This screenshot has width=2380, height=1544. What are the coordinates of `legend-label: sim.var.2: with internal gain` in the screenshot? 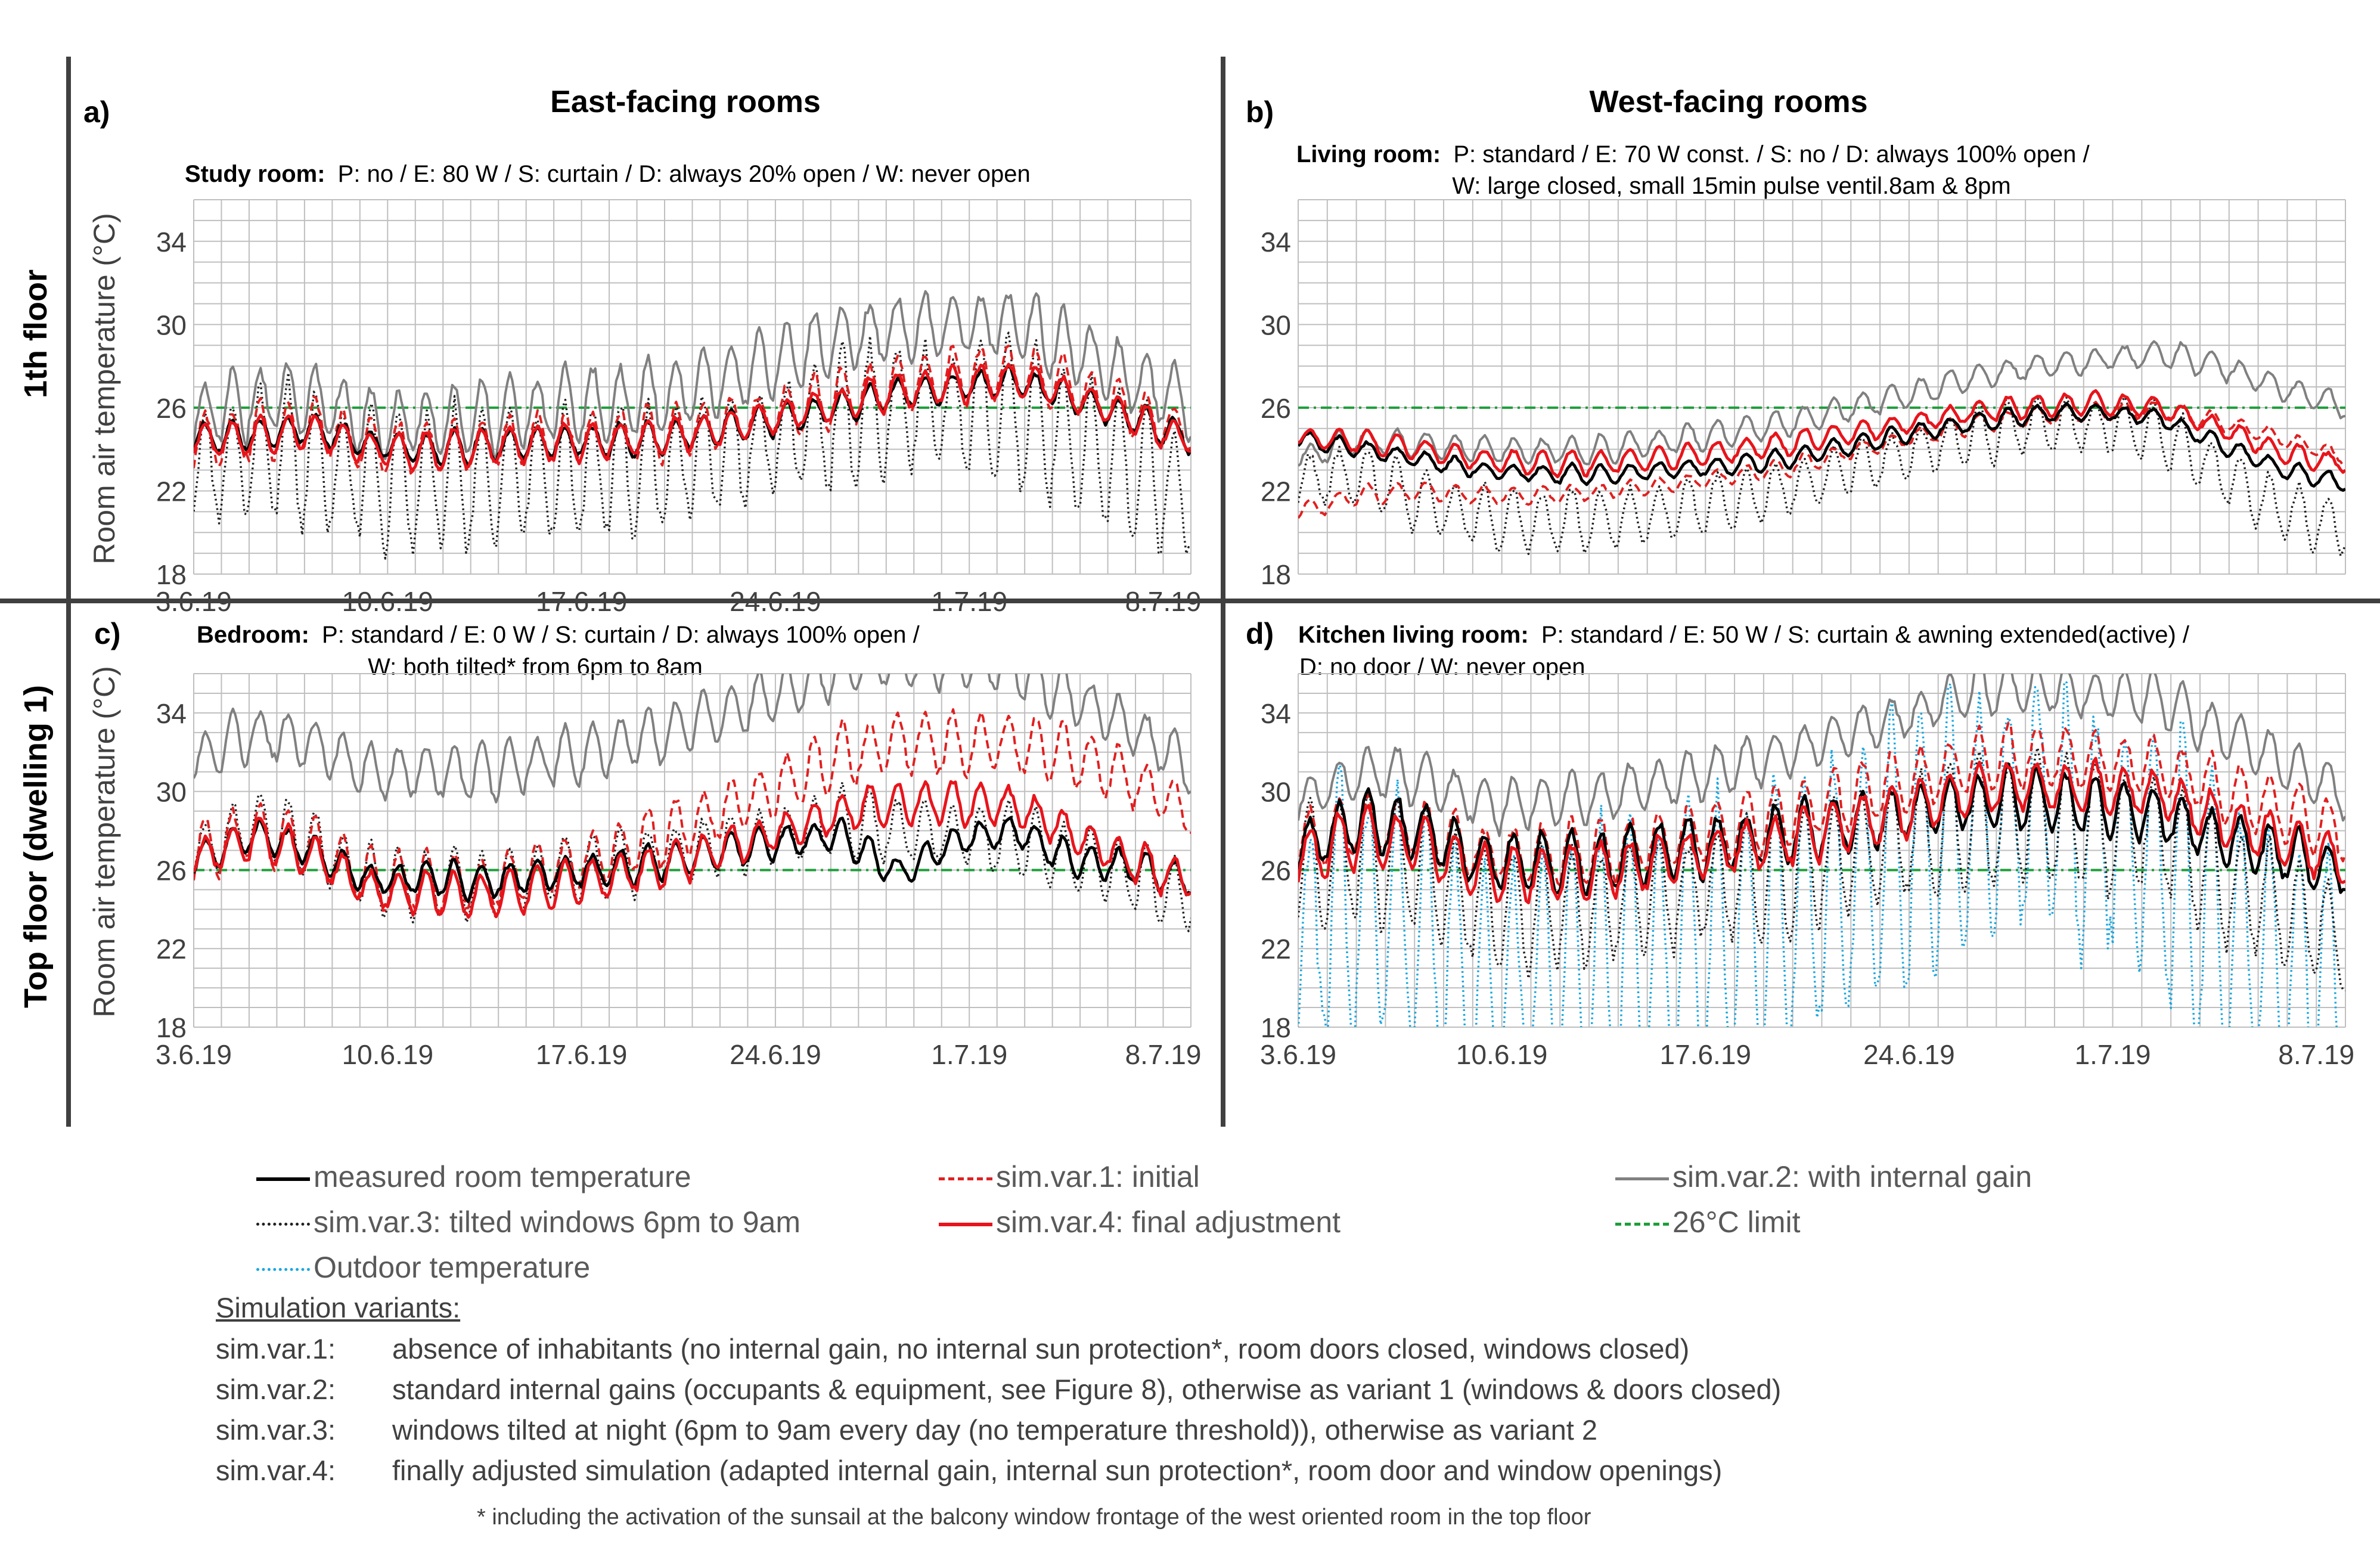 It's located at (1852, 1176).